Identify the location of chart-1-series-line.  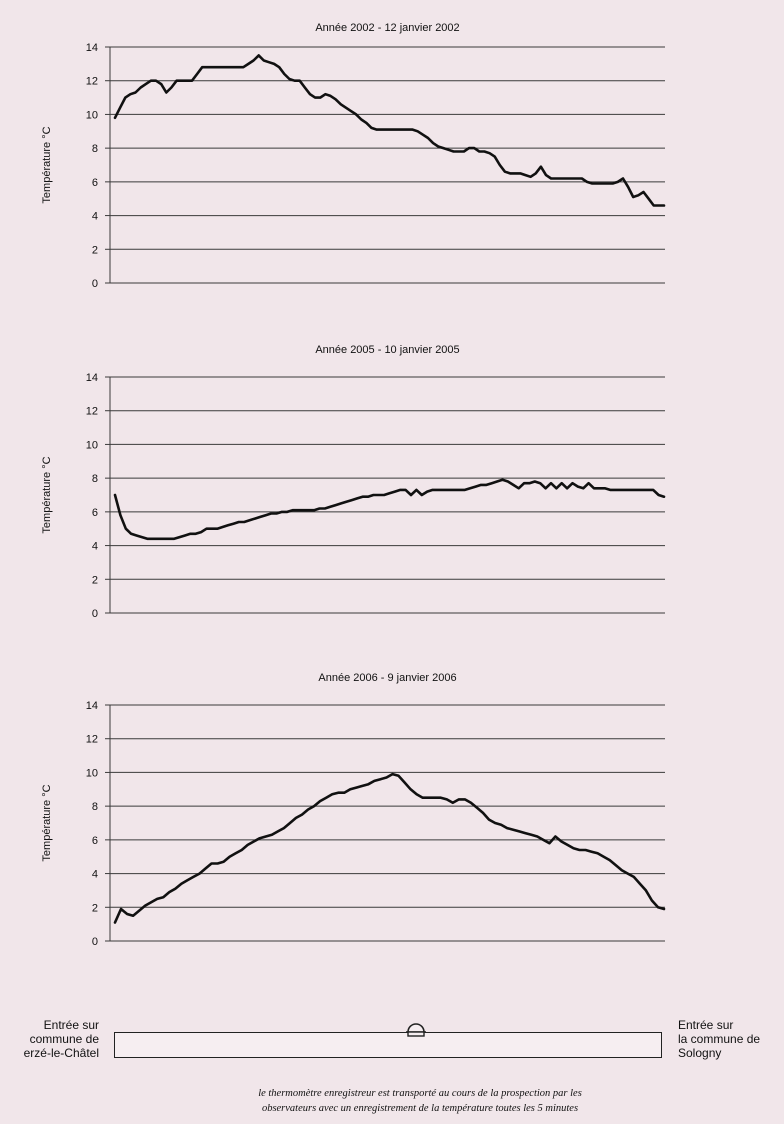
(389, 130).